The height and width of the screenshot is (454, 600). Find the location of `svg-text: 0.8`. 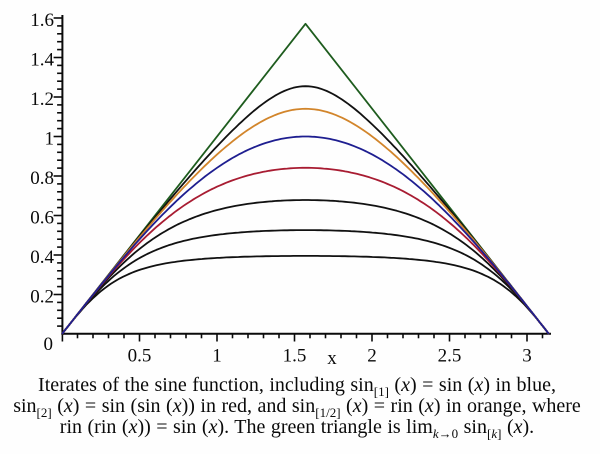

svg-text: 0.8 is located at coordinates (42, 178).